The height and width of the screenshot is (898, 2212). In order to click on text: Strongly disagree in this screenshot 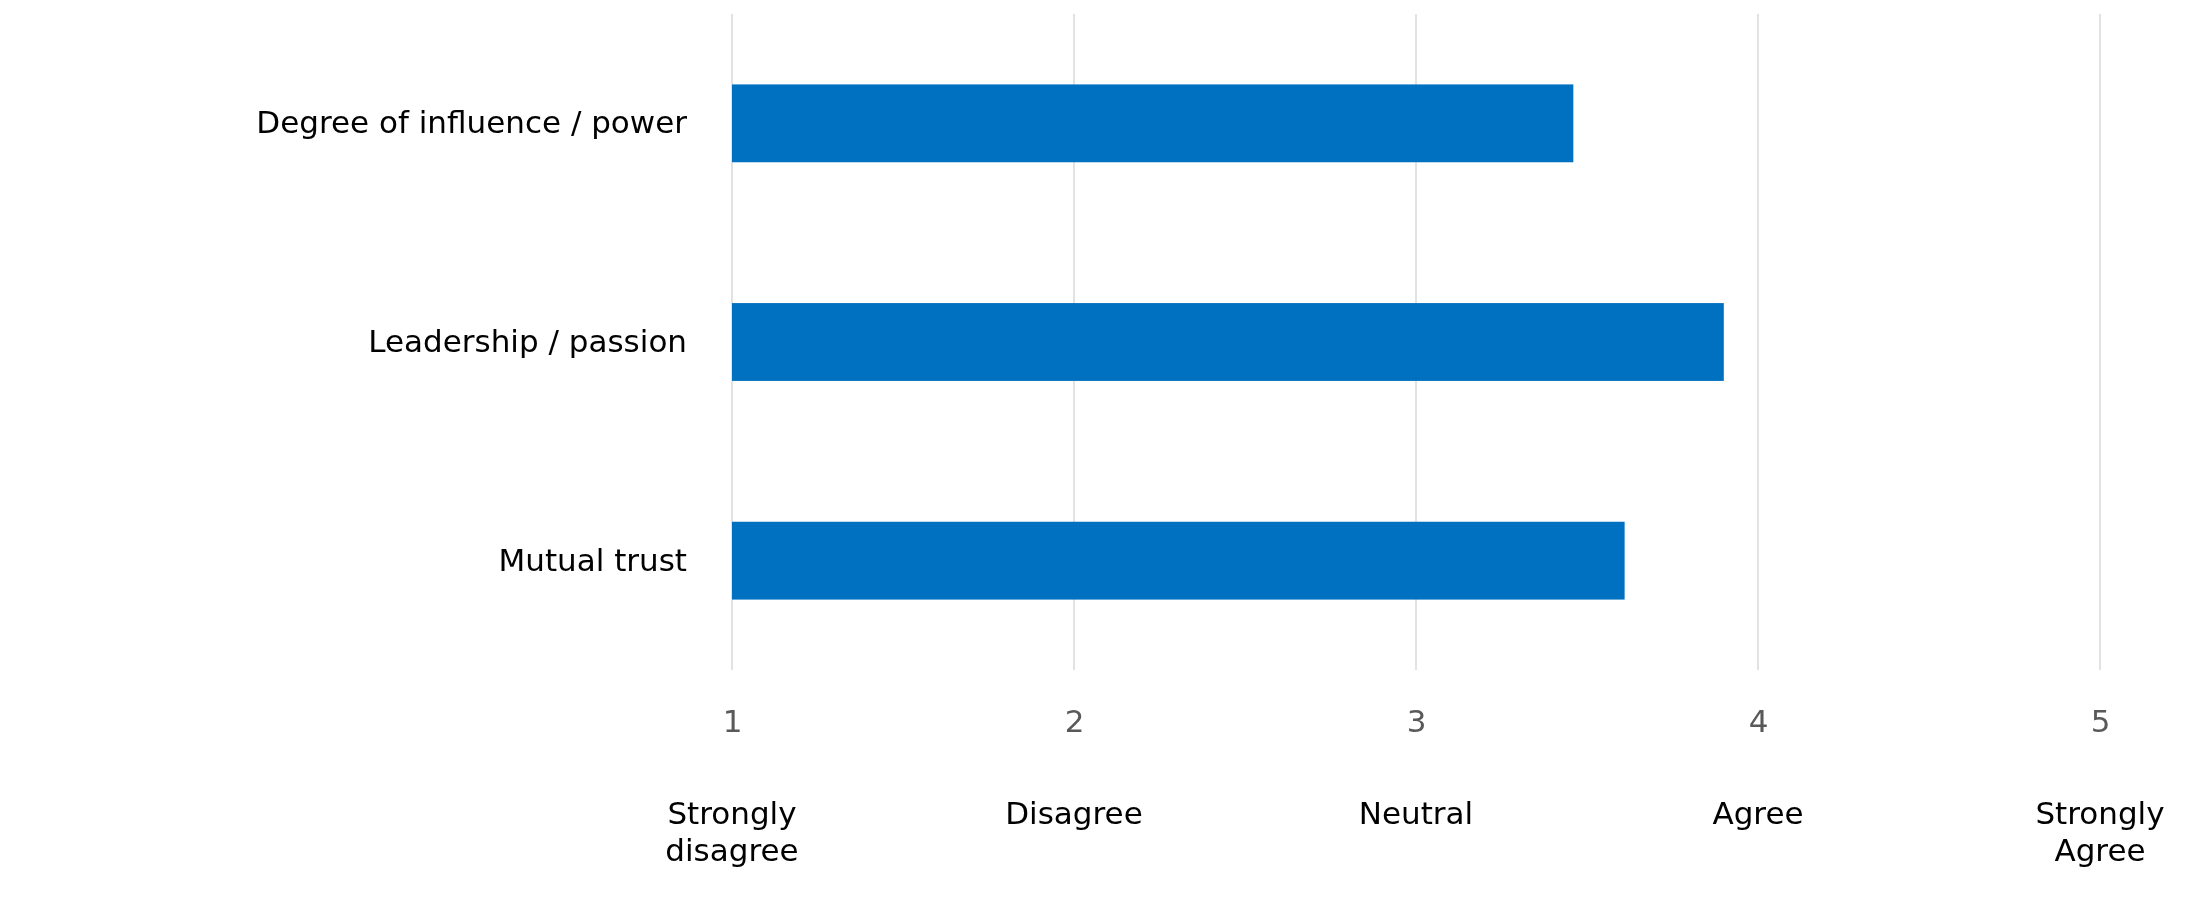, I will do `click(732, 831)`.